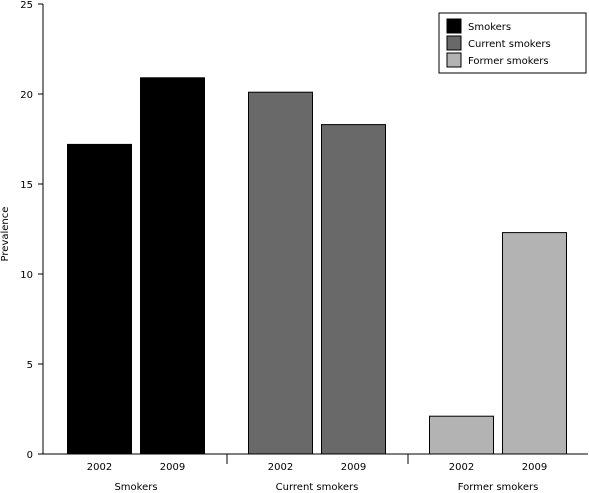 The height and width of the screenshot is (493, 589). I want to click on group-label: Current smokers, so click(317, 487).